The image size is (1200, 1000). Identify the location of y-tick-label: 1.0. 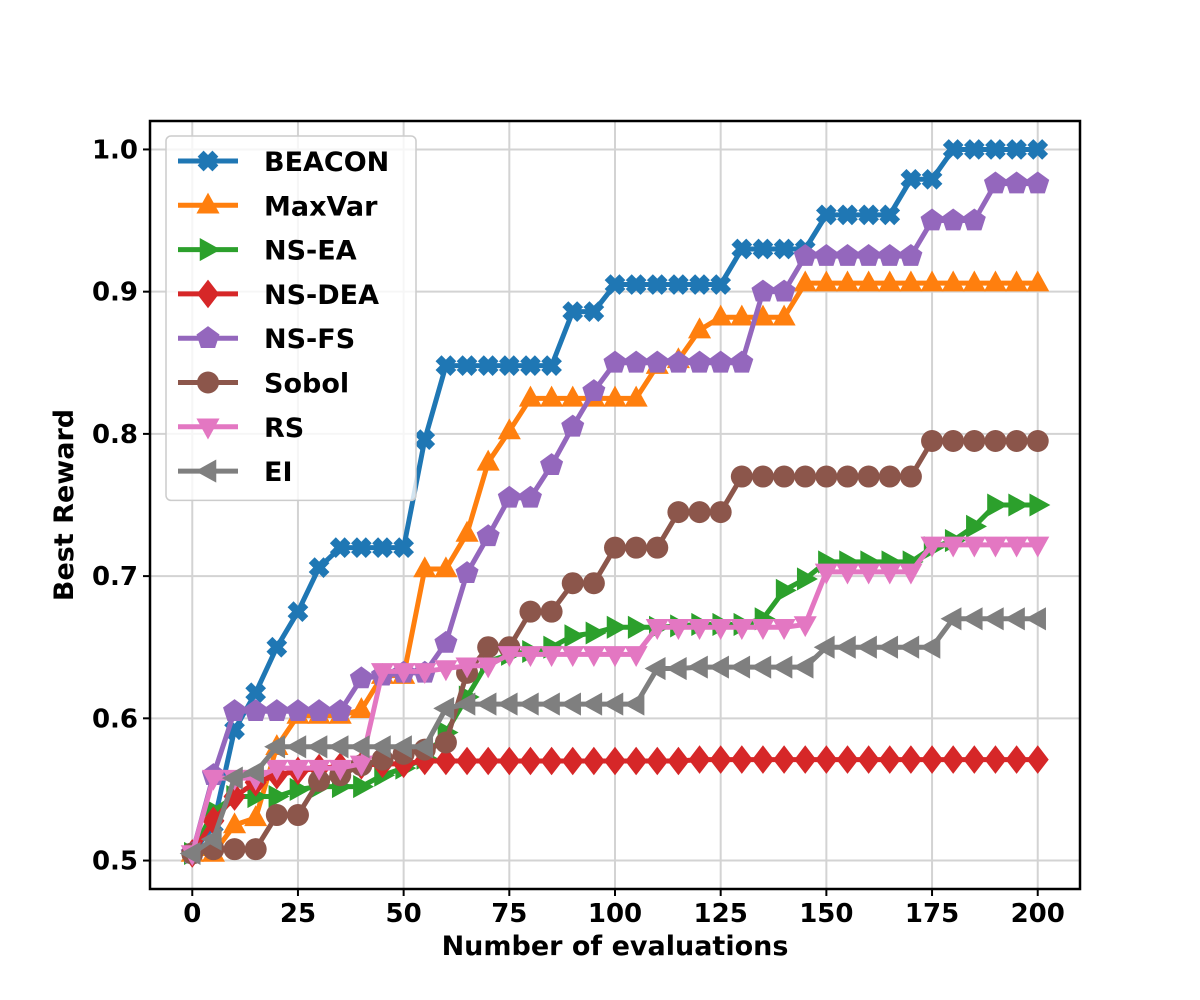
(115, 150).